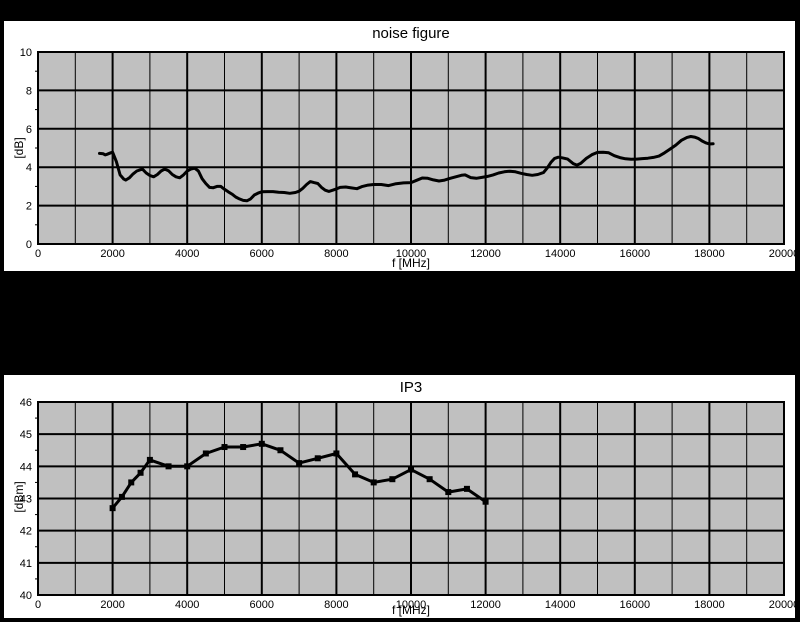 The height and width of the screenshot is (622, 800). Describe the element at coordinates (29, 245) in the screenshot. I see `y-tick-label: 0` at that location.